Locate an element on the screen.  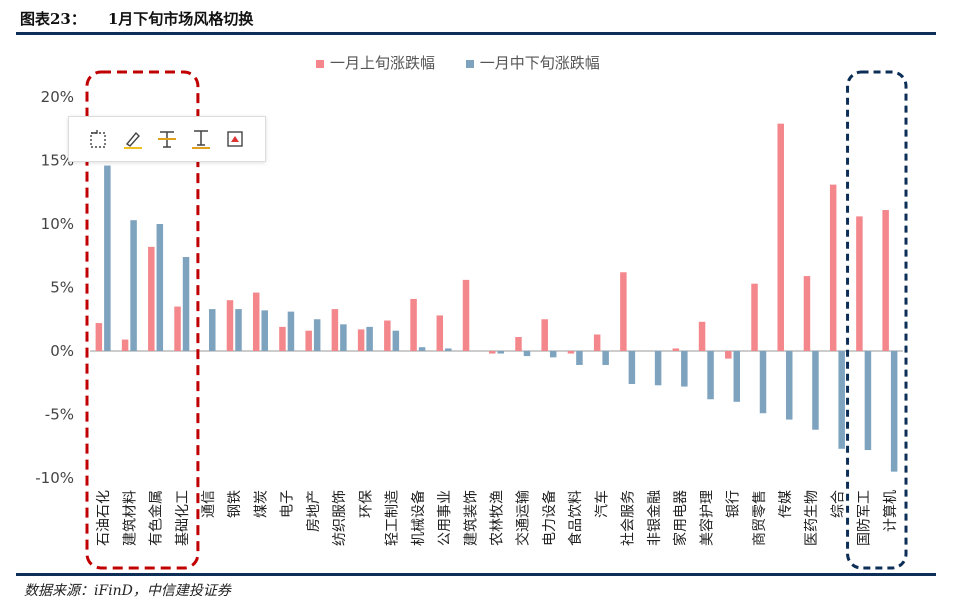
category-label: 建筑材料 is located at coordinates (130, 518).